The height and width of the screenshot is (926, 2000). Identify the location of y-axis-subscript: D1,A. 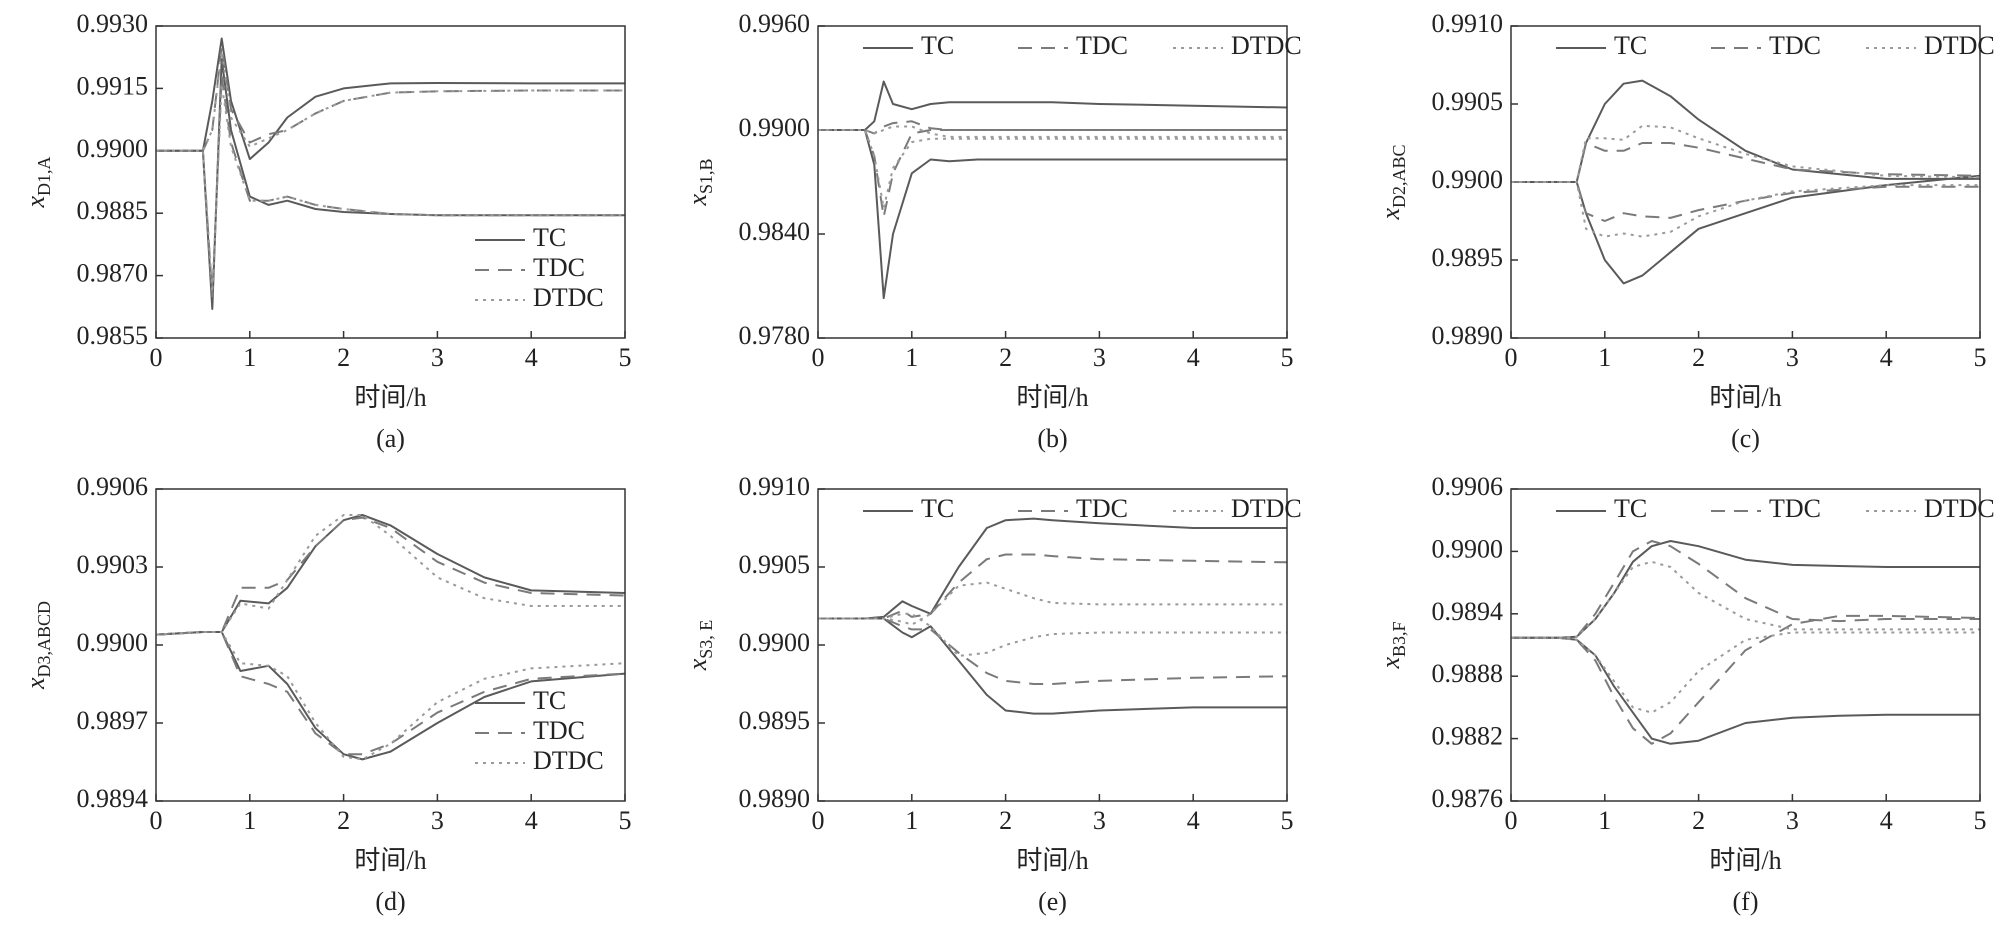
(44, 176).